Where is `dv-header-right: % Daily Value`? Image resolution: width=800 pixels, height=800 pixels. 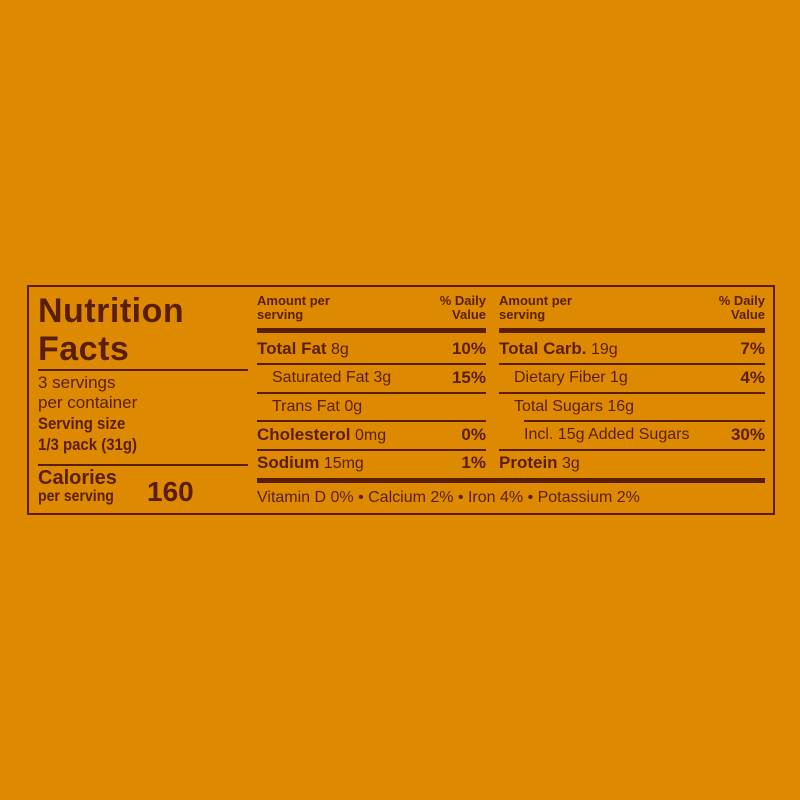 dv-header-right: % Daily Value is located at coordinates (741, 307).